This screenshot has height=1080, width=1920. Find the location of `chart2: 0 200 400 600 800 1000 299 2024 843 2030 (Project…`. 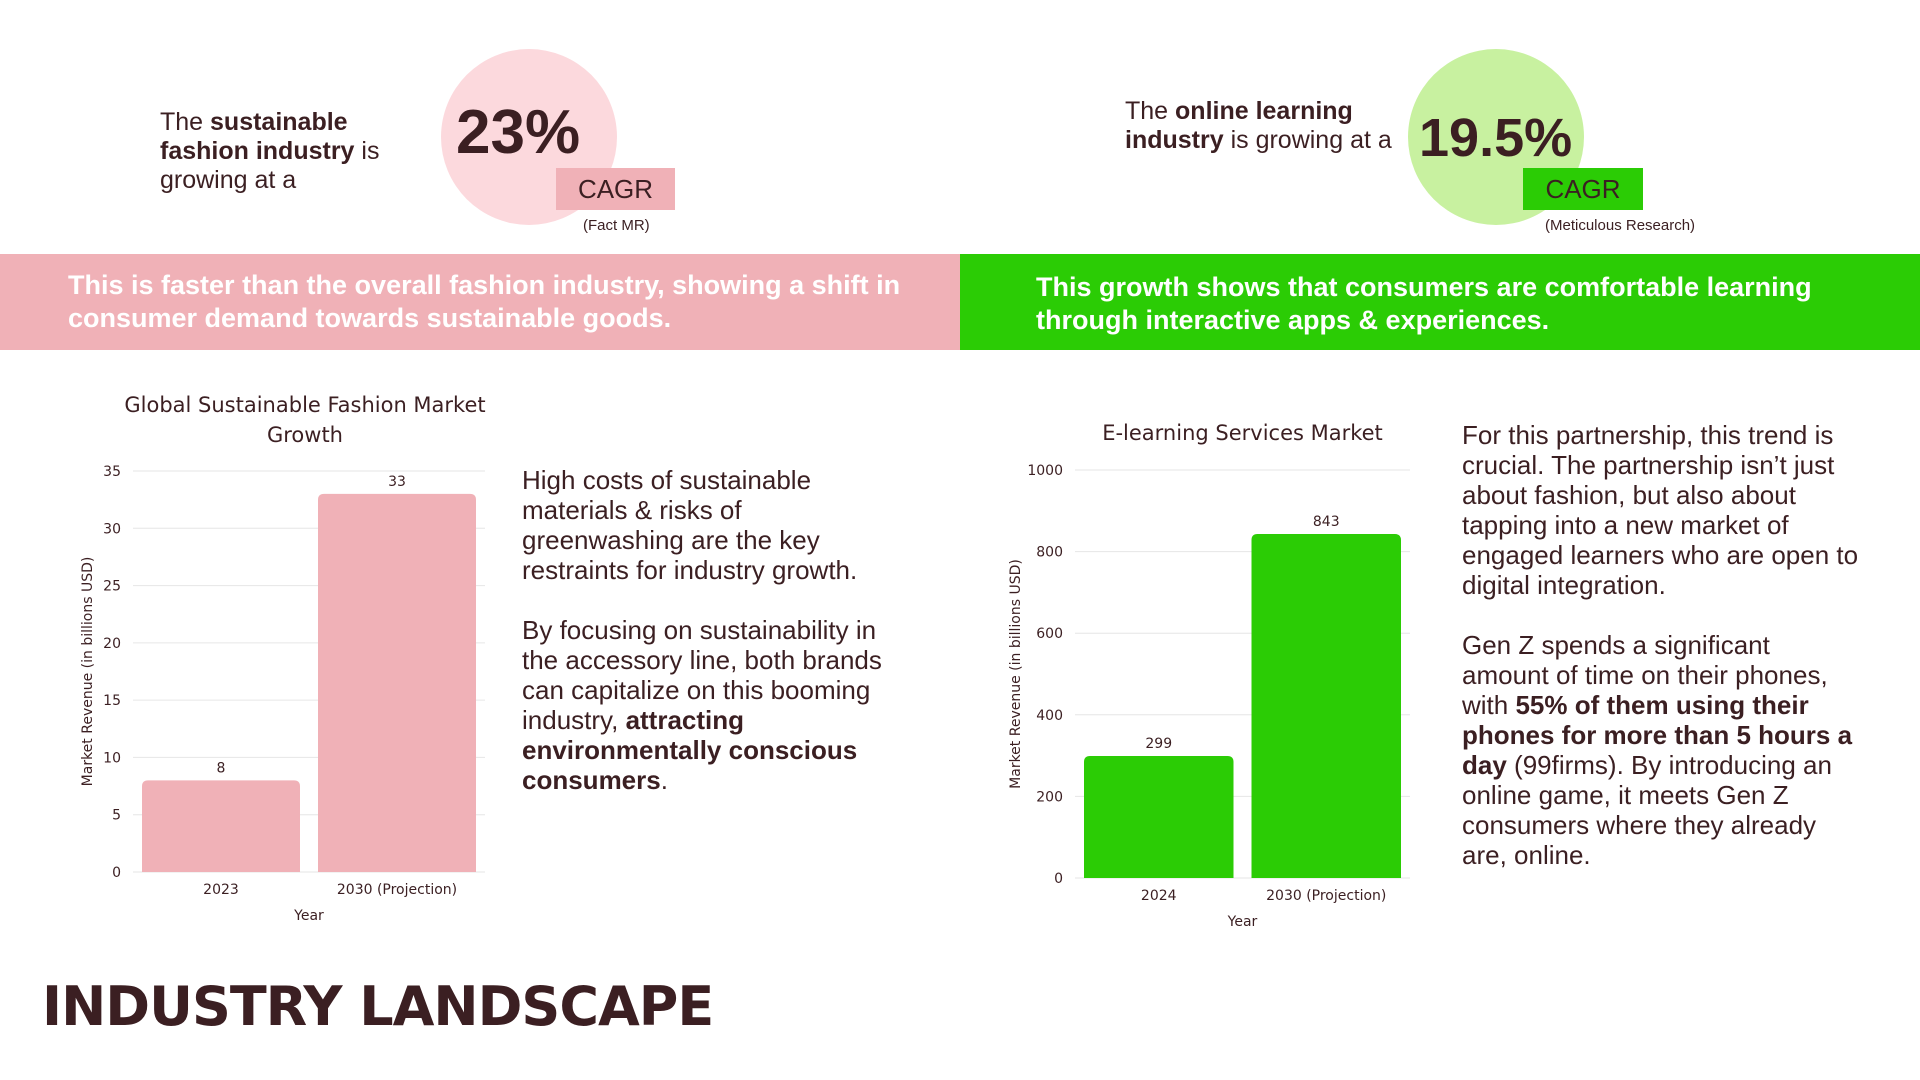

chart2: 0 200 400 600 800 1000 299 2024 843 2030 (Project… is located at coordinates (1209, 696).